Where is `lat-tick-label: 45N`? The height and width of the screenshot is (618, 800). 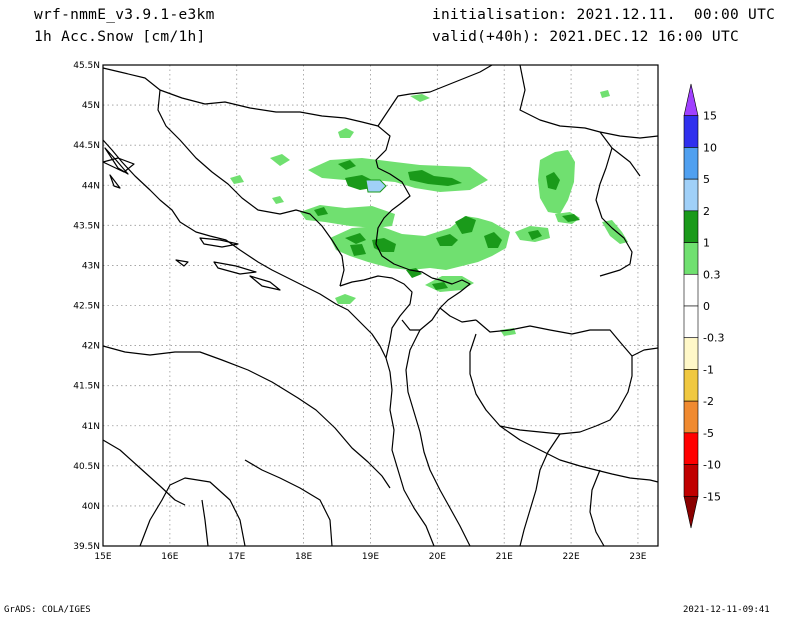 lat-tick-label: 45N is located at coordinates (91, 106).